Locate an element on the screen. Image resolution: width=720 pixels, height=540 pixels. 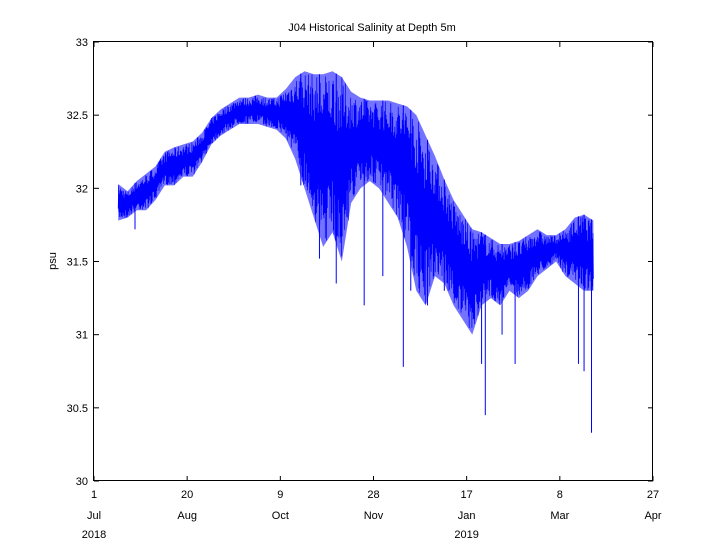
x-tick-year-label: 2019 is located at coordinates (466, 534).